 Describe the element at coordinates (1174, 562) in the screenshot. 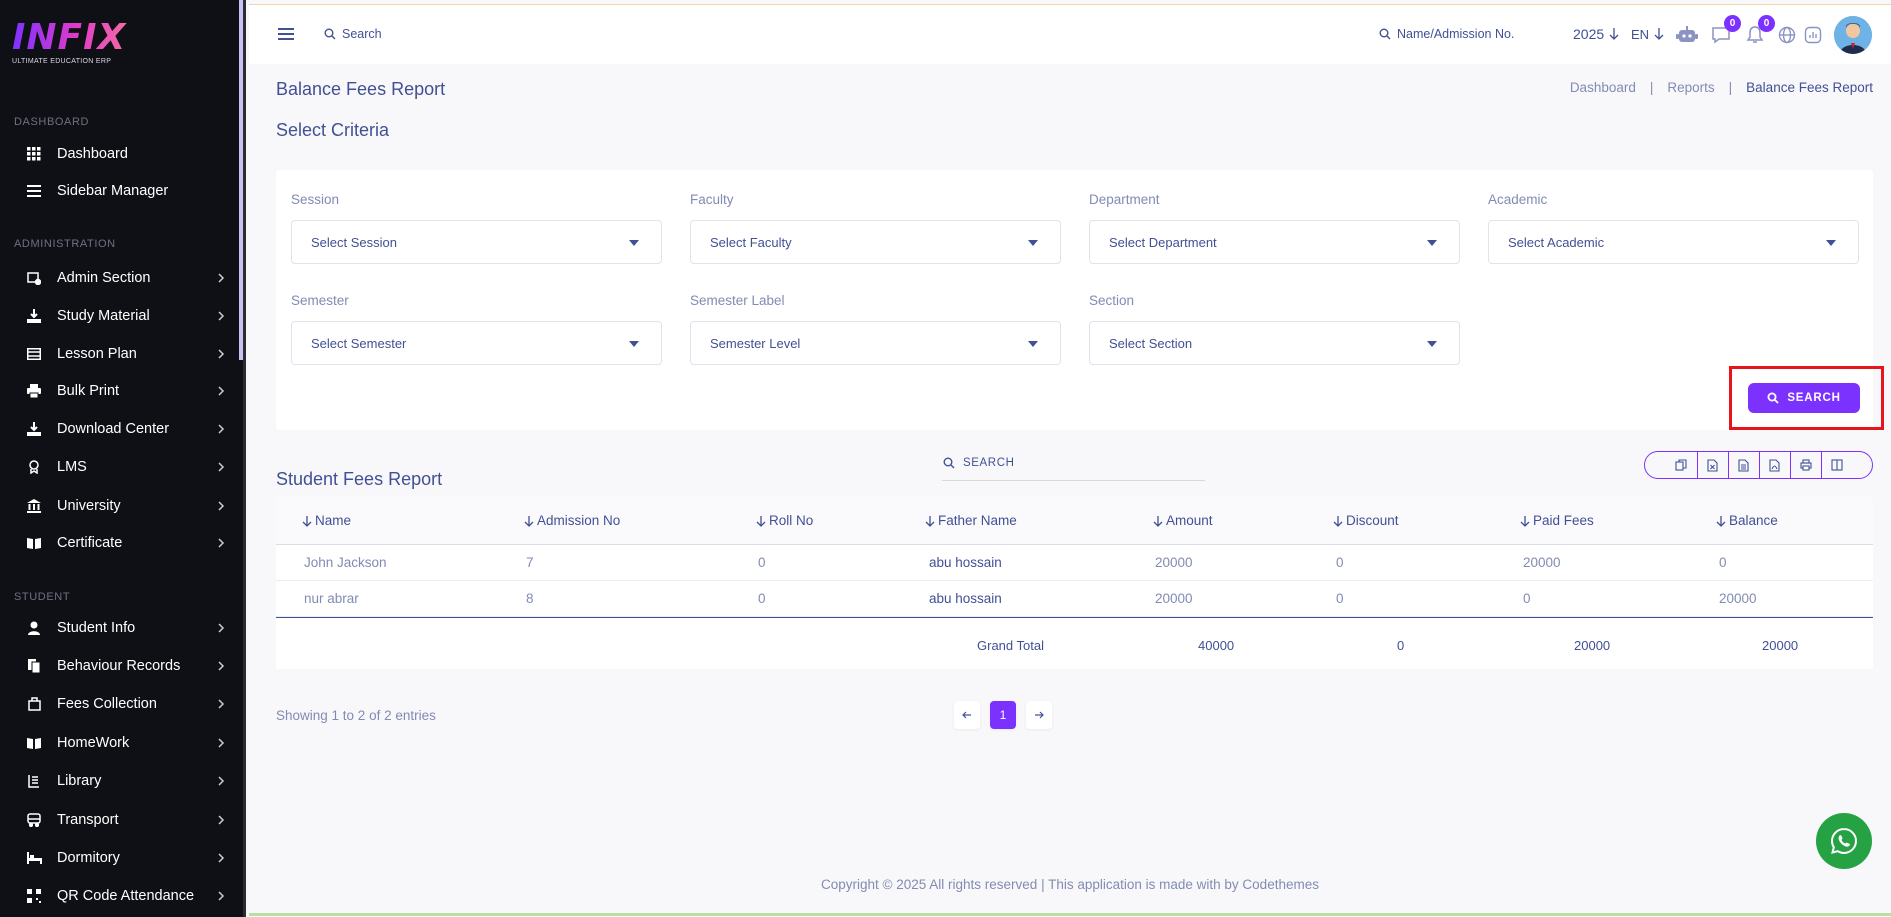

I see `cell-amount: 20000` at that location.